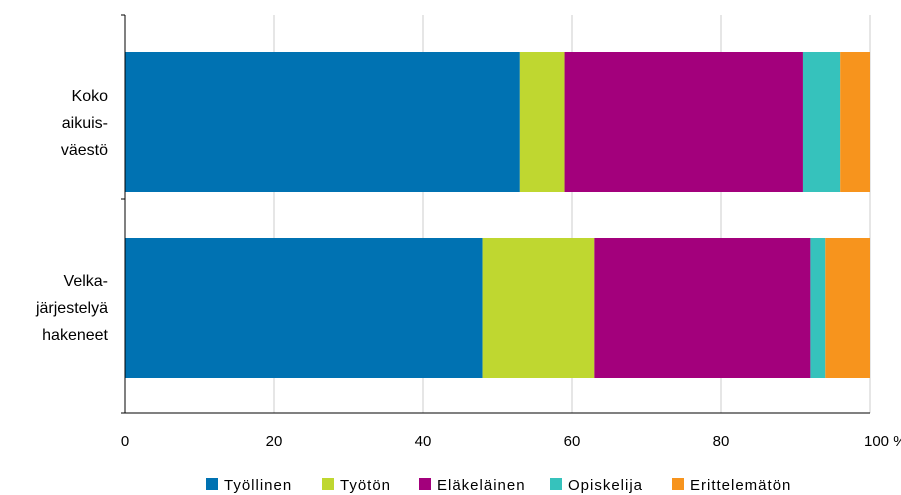  I want to click on x-tick-label-0: 0, so click(125, 441).